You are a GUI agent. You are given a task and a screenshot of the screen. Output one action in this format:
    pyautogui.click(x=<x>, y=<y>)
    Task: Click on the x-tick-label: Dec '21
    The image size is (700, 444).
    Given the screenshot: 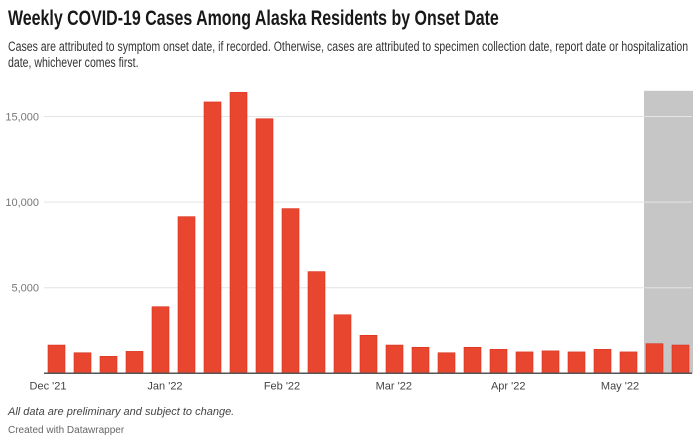 What is the action you would take?
    pyautogui.click(x=48, y=386)
    